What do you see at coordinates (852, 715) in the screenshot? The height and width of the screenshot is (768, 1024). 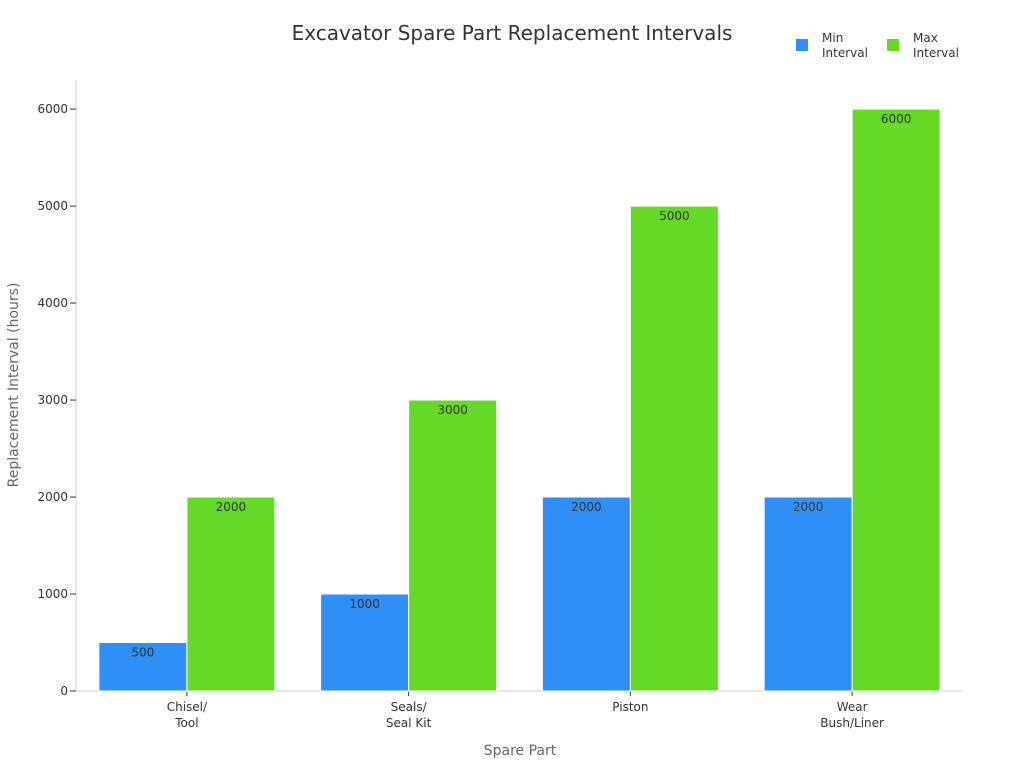 I see `x-tick-label: Wear Bush/Liner` at bounding box center [852, 715].